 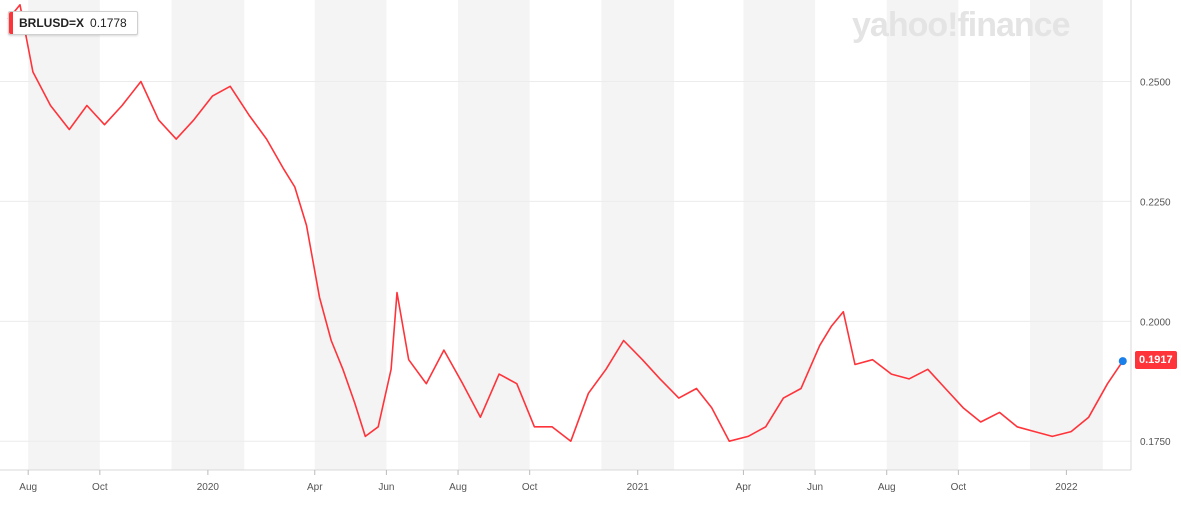 I want to click on legend-symbol: BRLUSD=X, so click(x=52, y=23).